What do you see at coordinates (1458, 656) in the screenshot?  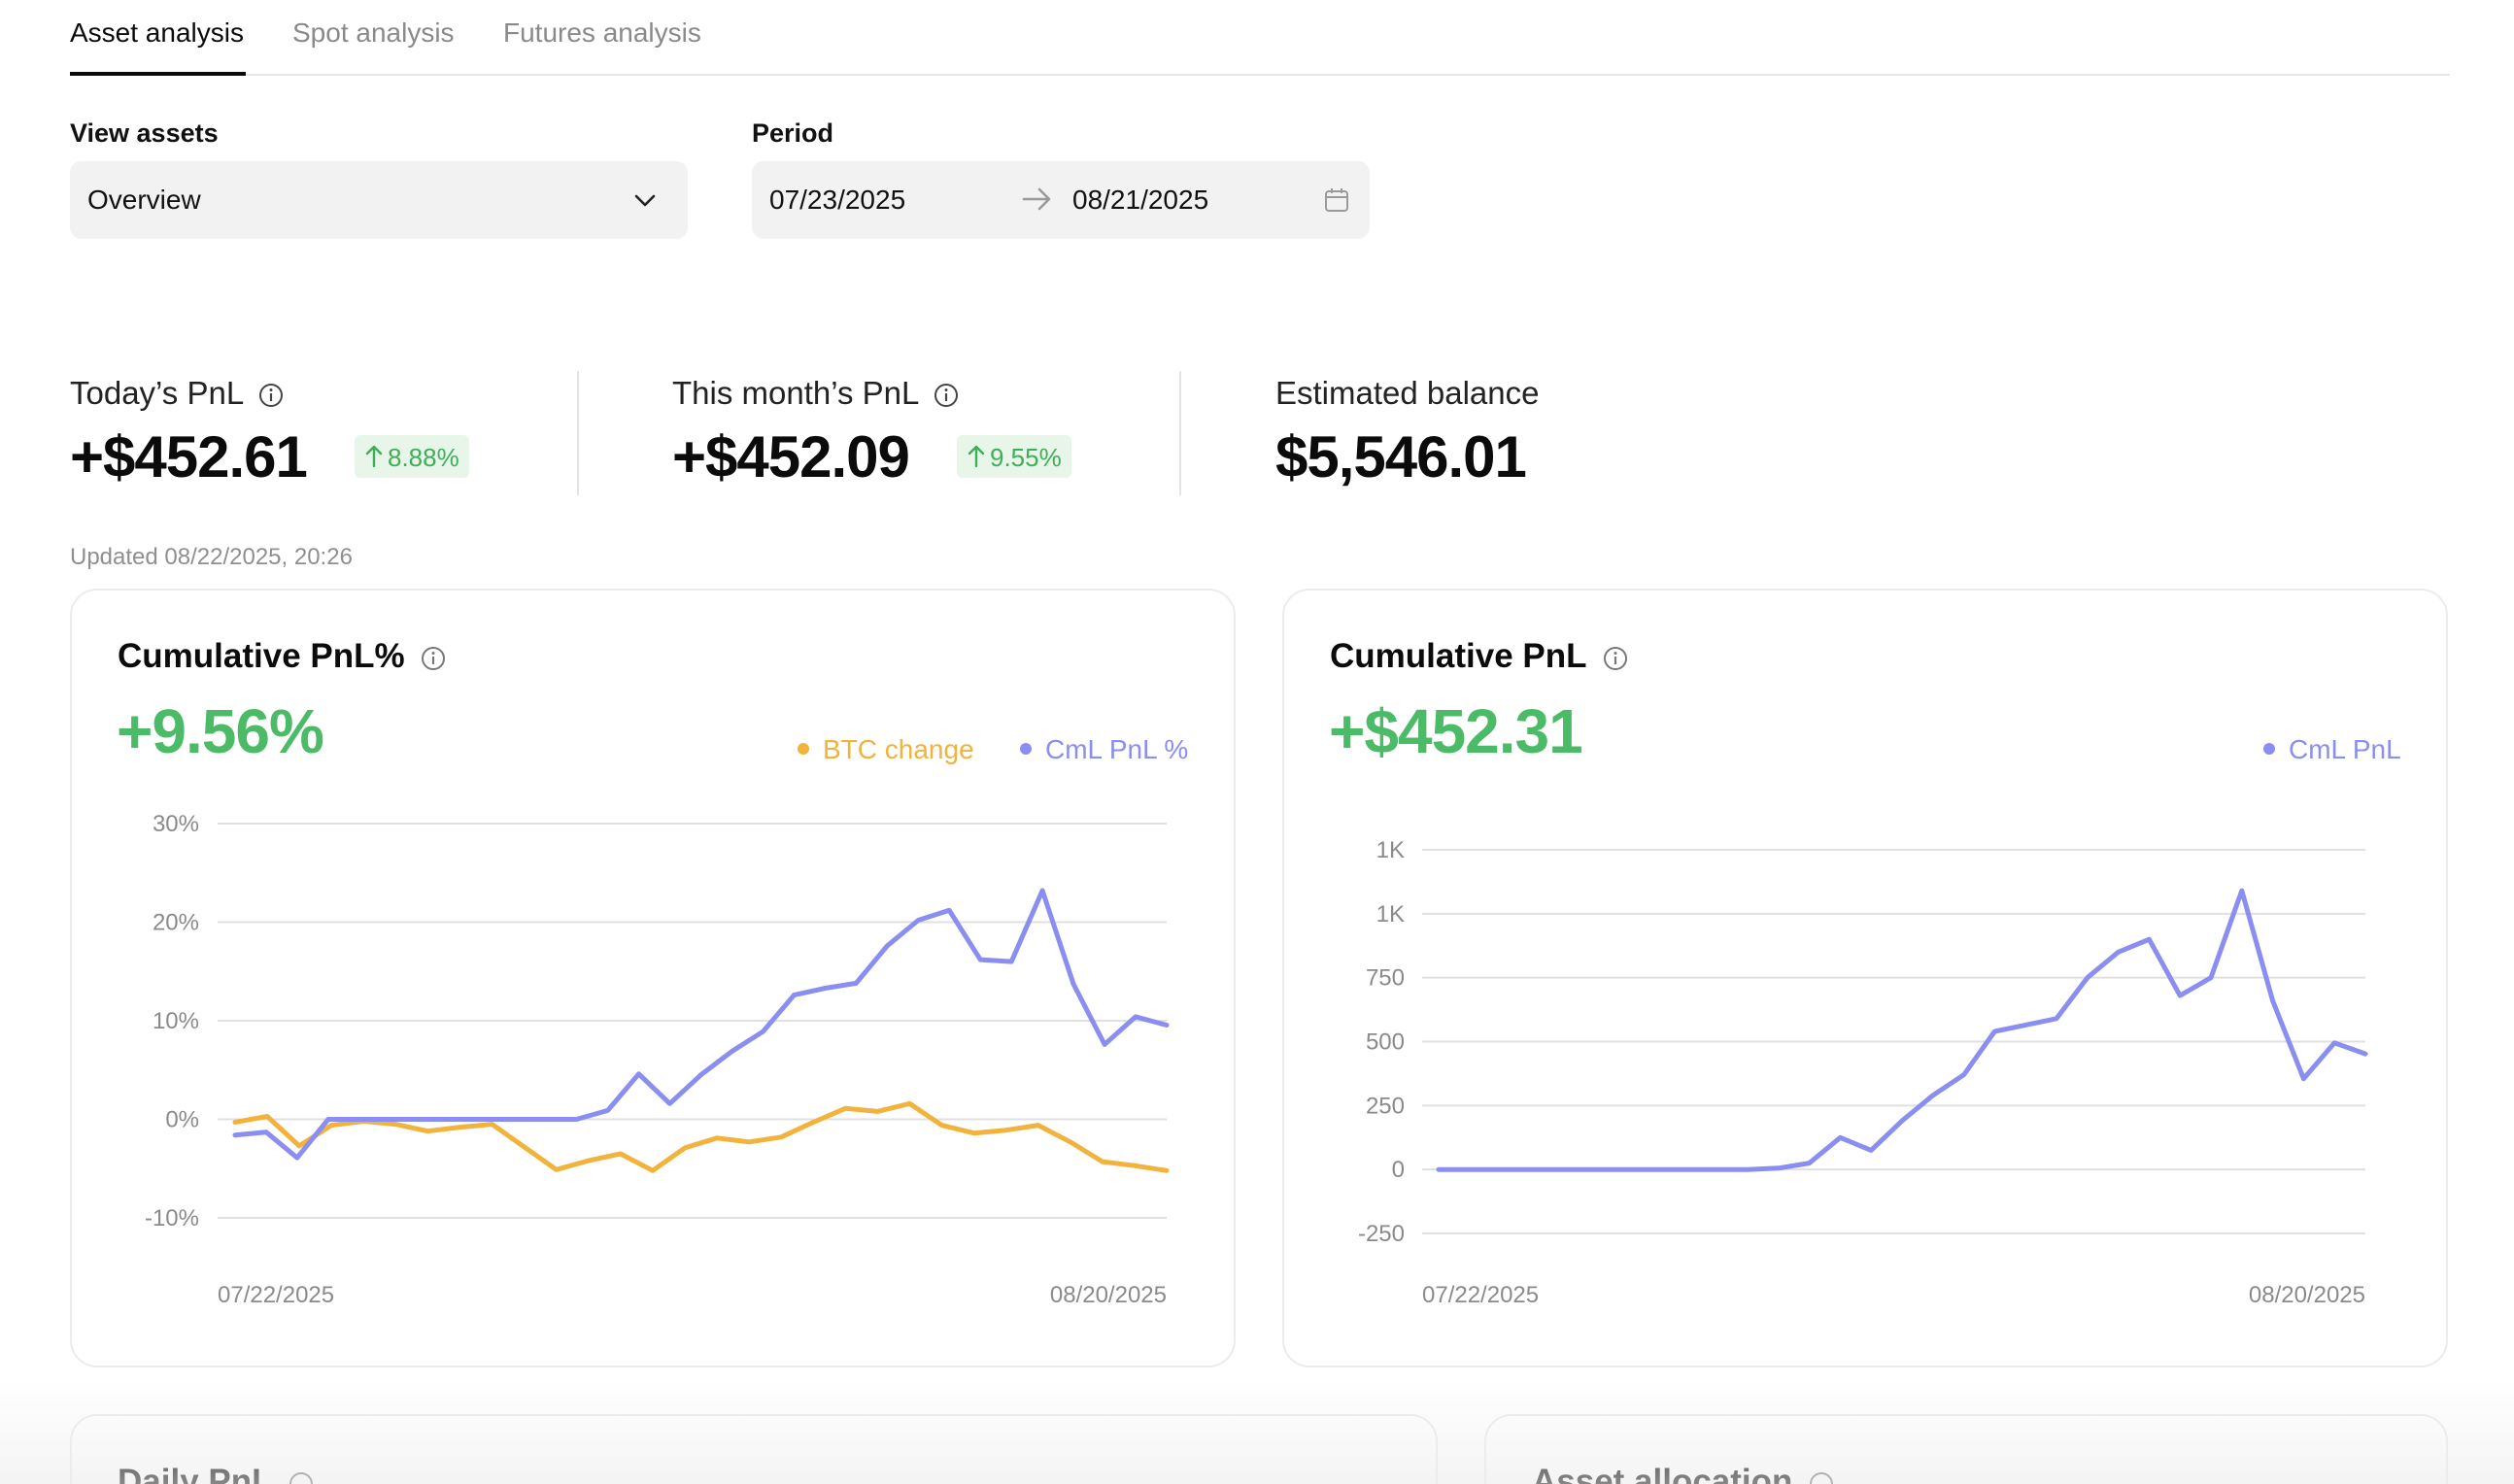 I see `cumulative-pnl-title-text: Cumulative PnL` at bounding box center [1458, 656].